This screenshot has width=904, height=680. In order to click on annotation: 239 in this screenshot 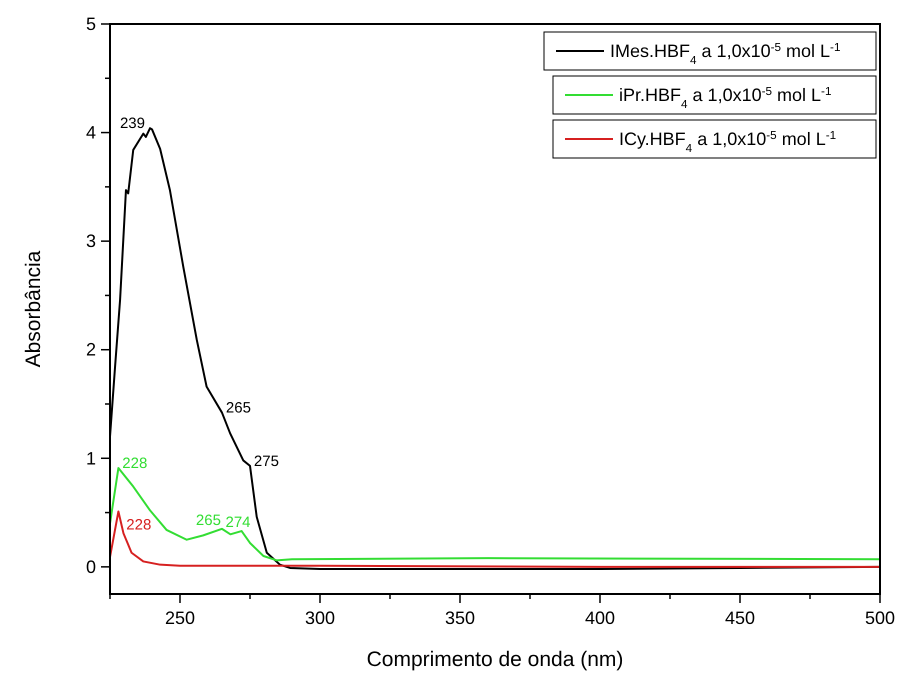, I will do `click(132, 123)`.